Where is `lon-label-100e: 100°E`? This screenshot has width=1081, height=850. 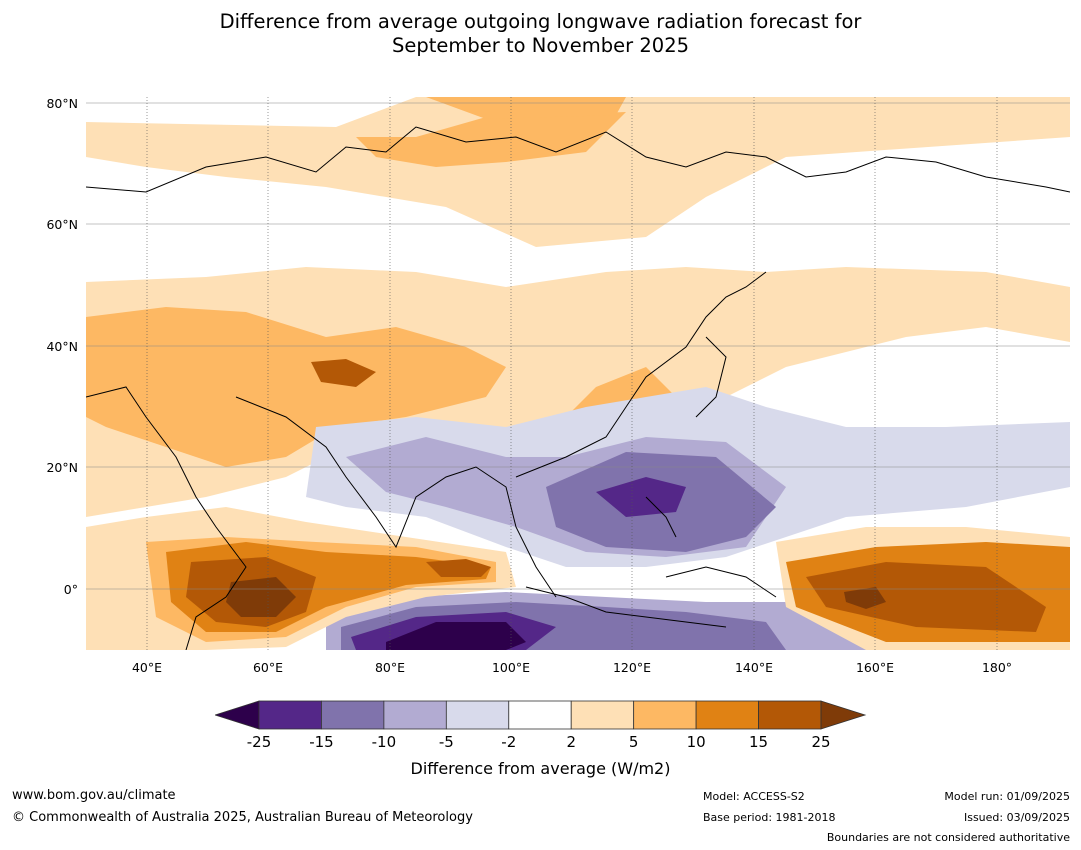
lon-label-100e: 100°E is located at coordinates (510, 667).